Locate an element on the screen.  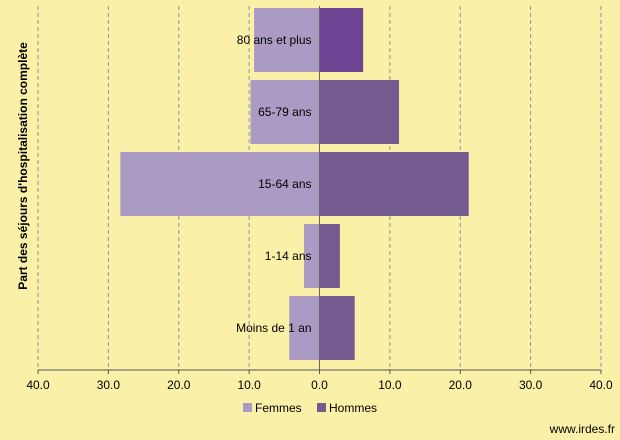
legend-swatch-femmes is located at coordinates (247, 407).